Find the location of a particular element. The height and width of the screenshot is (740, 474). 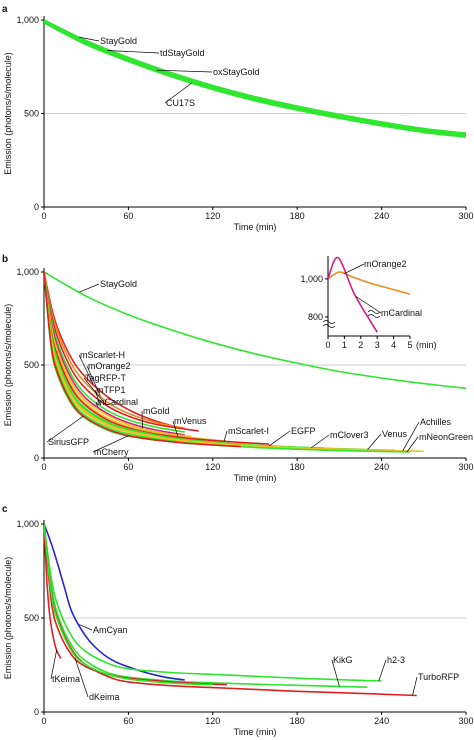

series-label: mClover3 is located at coordinates (349, 435).